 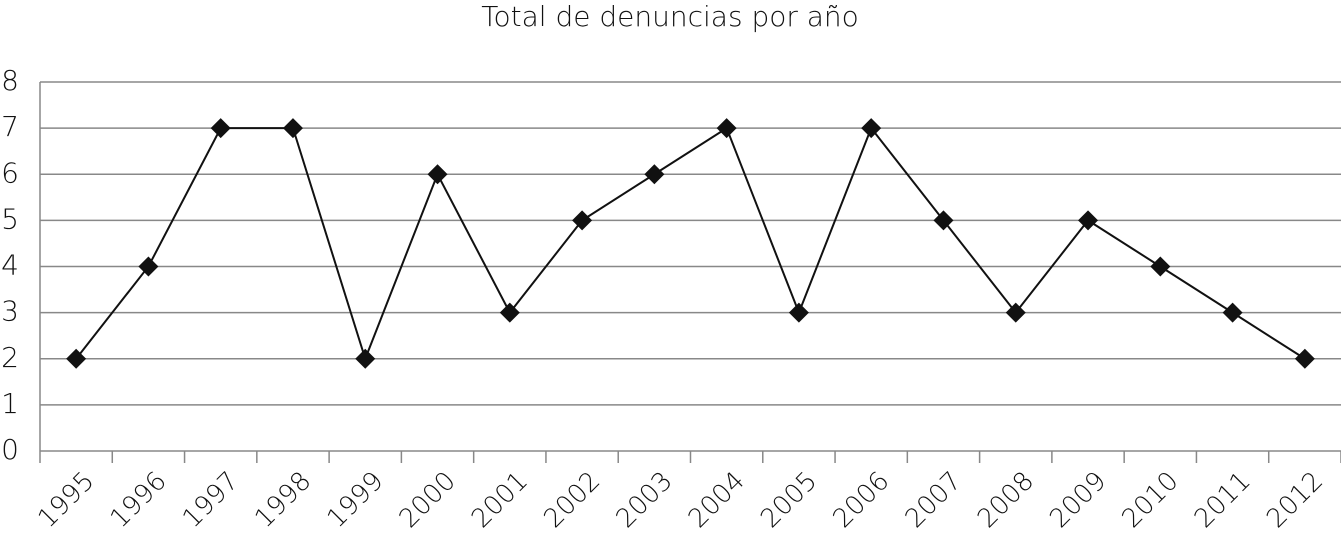 What do you see at coordinates (10, 218) in the screenshot?
I see `y-tick-label: 5` at bounding box center [10, 218].